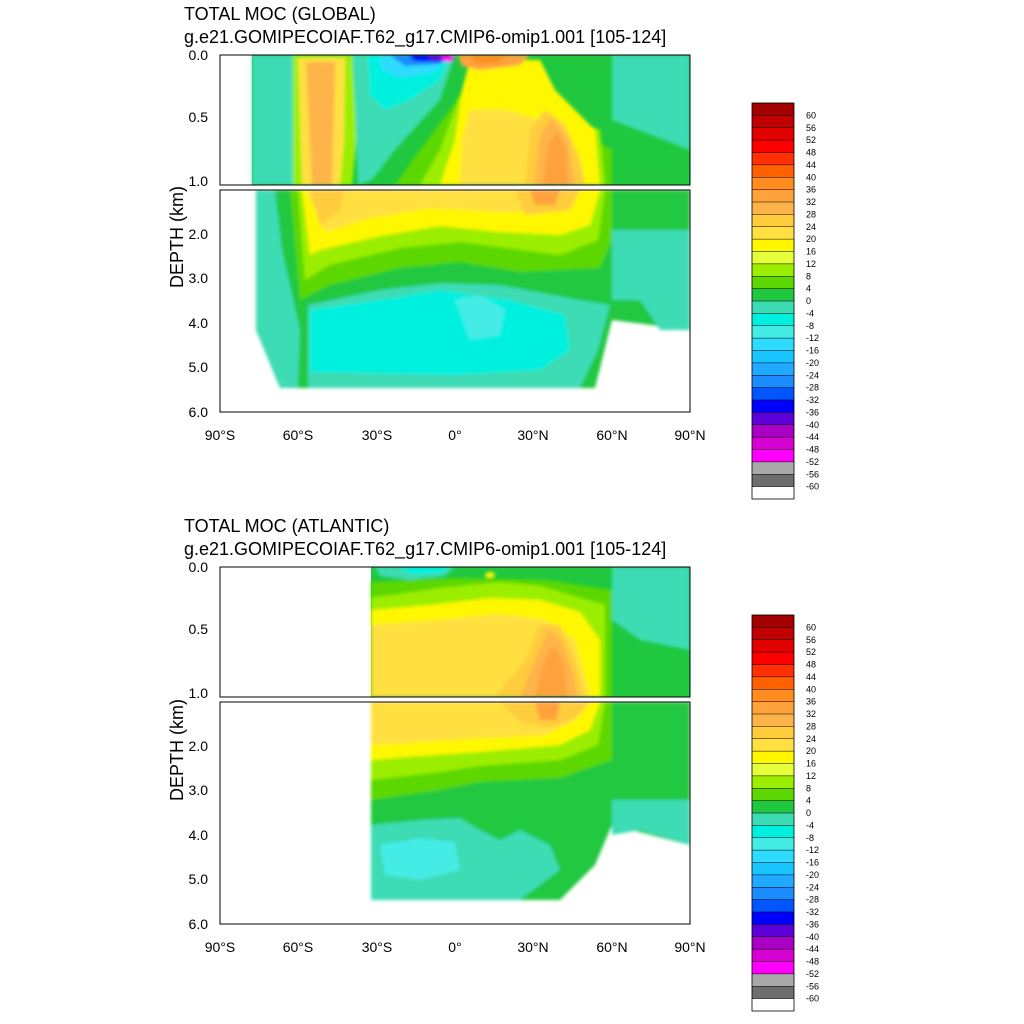  I want to click on colorbar-label: 60, so click(811, 115).